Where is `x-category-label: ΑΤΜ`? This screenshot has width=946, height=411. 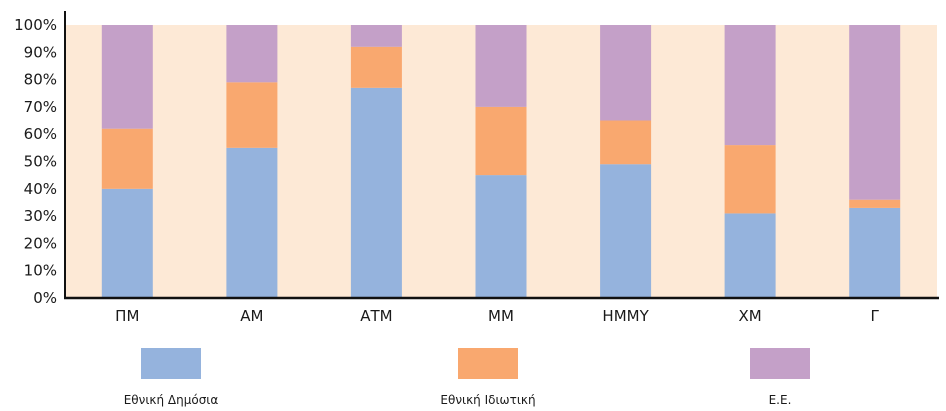 x-category-label: ΑΤΜ is located at coordinates (376, 316).